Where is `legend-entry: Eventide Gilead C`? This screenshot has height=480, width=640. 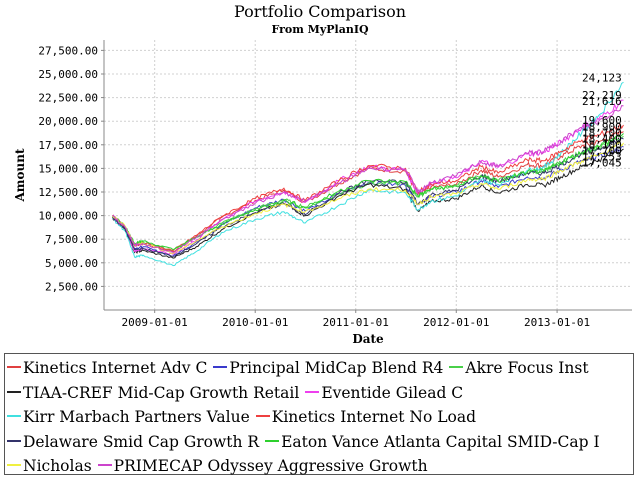
legend-entry: Eventide Gilead C is located at coordinates (384, 393).